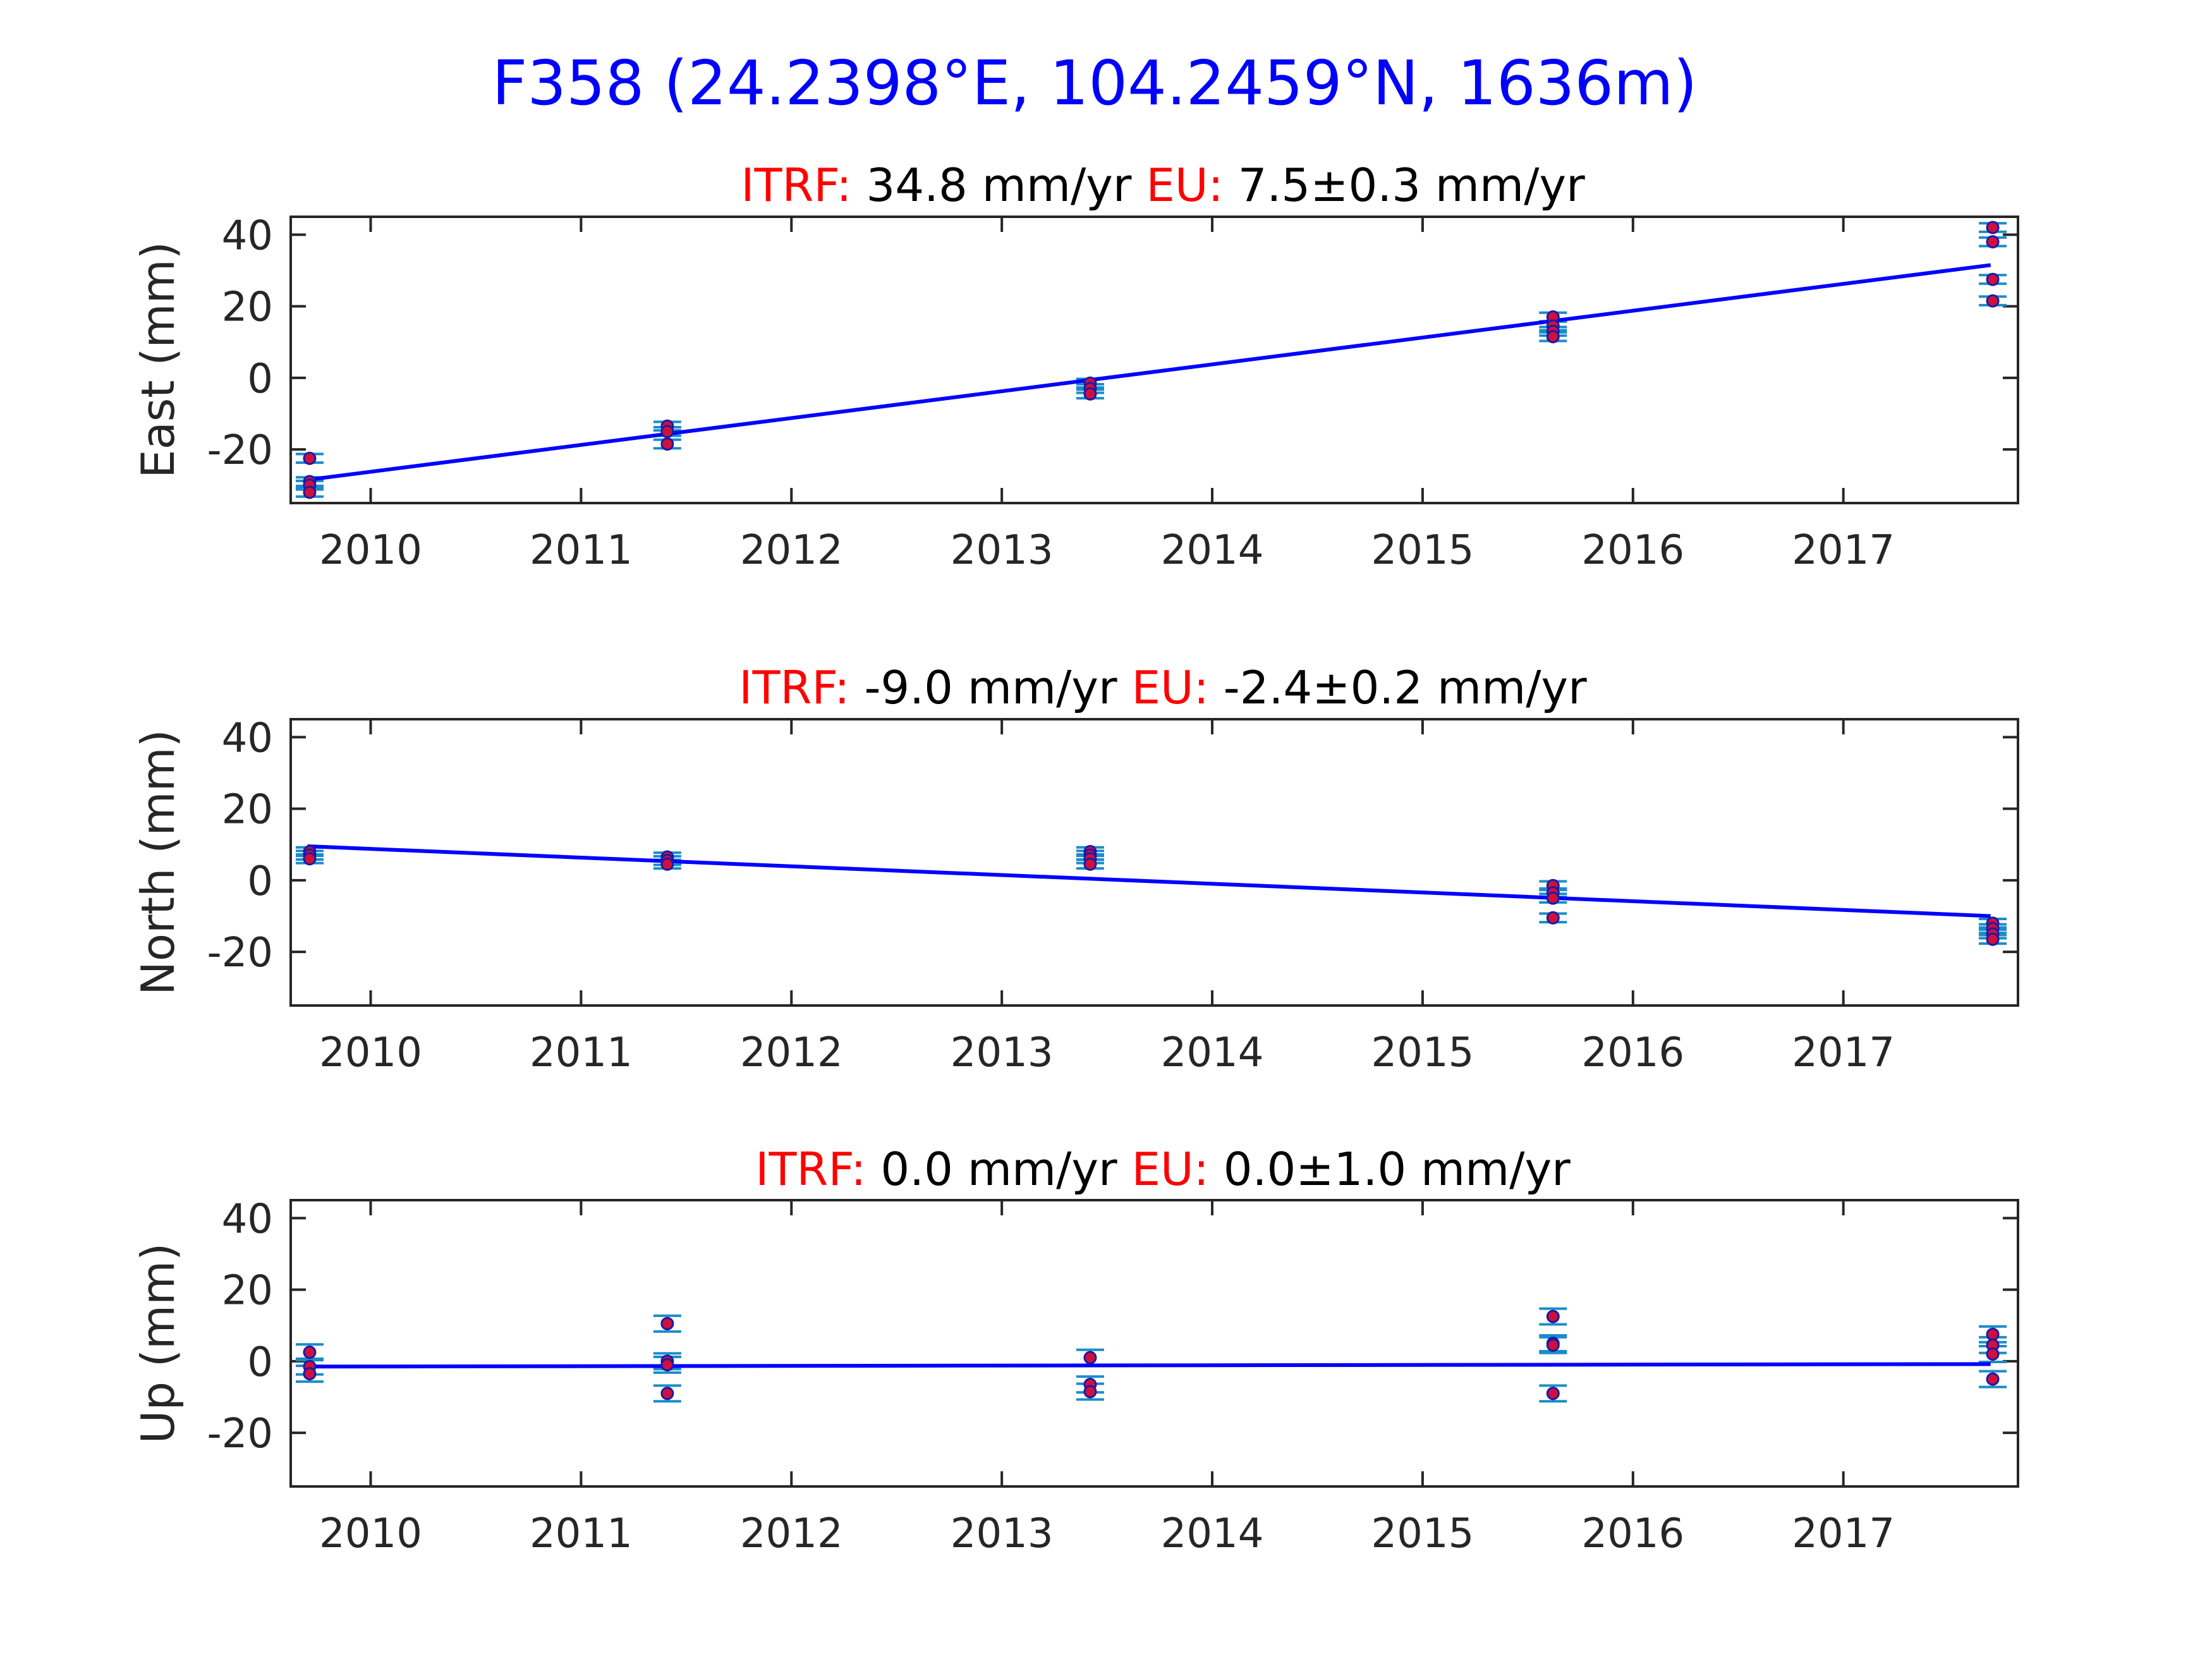 This screenshot has width=2212, height=1659. I want to click on up-eu-value: 0.0±1.0 mm/yr, so click(1390, 1169).